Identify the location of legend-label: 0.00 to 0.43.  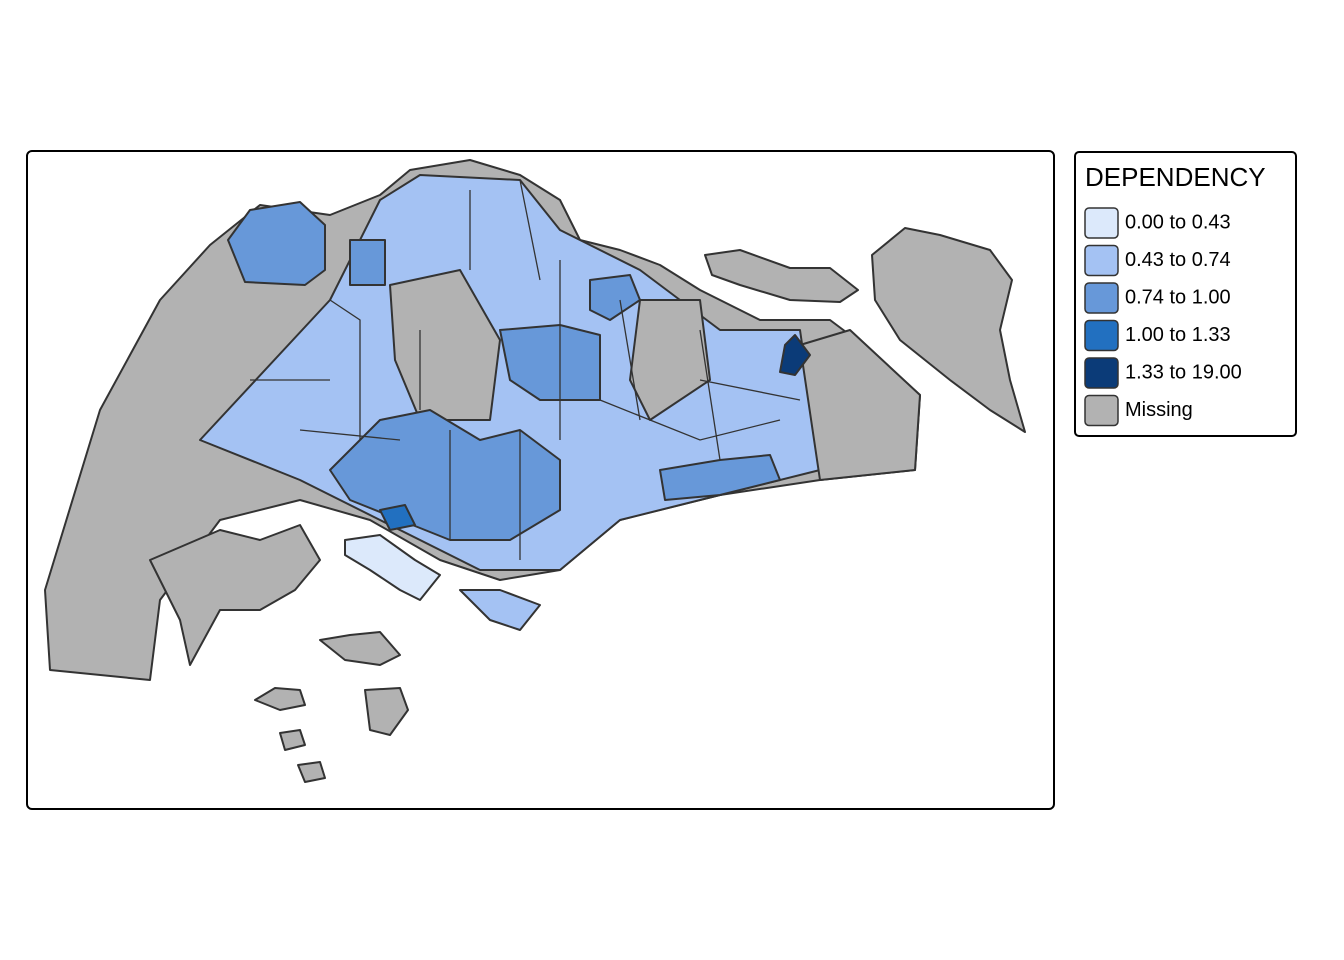
(1178, 222).